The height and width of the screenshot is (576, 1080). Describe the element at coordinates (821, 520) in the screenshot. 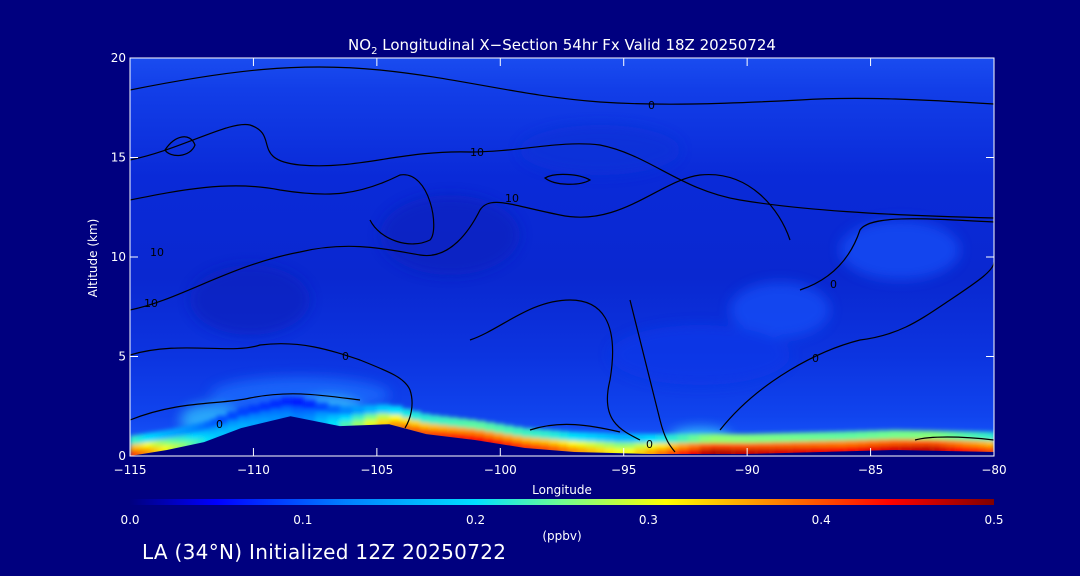

I see `colorbar-tick-label: 0.4` at that location.